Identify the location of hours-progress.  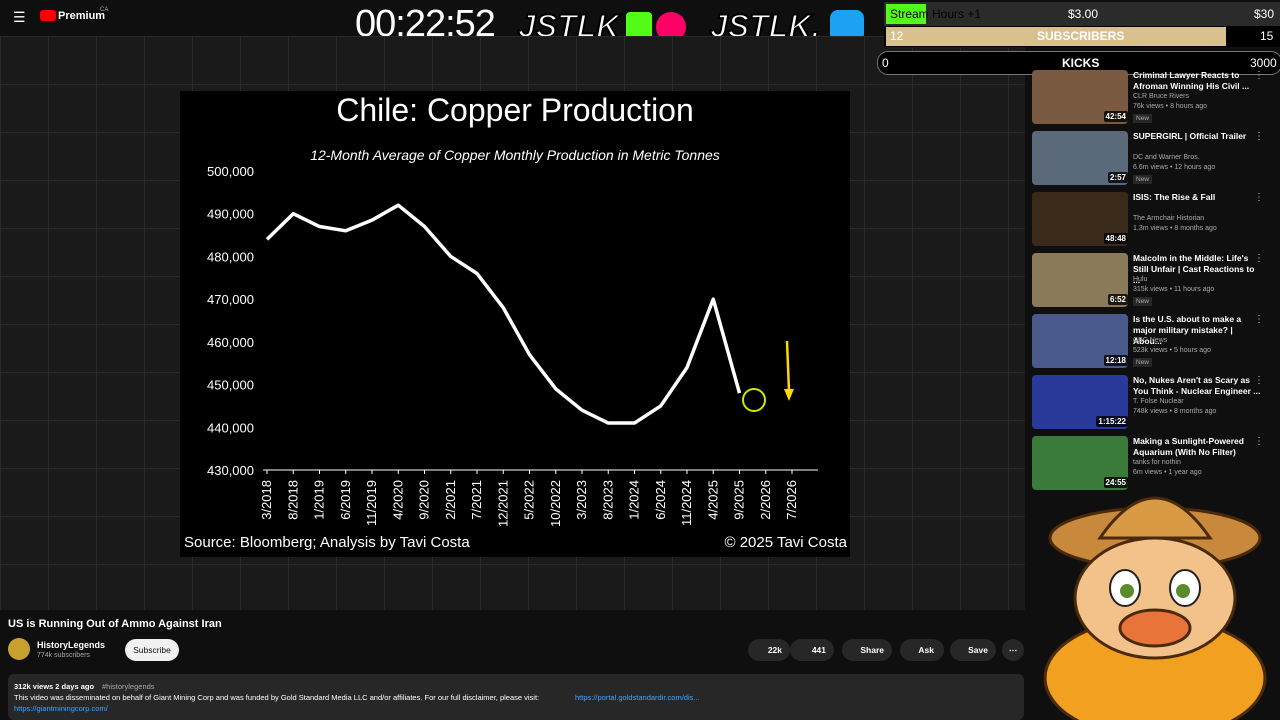
(906, 14).